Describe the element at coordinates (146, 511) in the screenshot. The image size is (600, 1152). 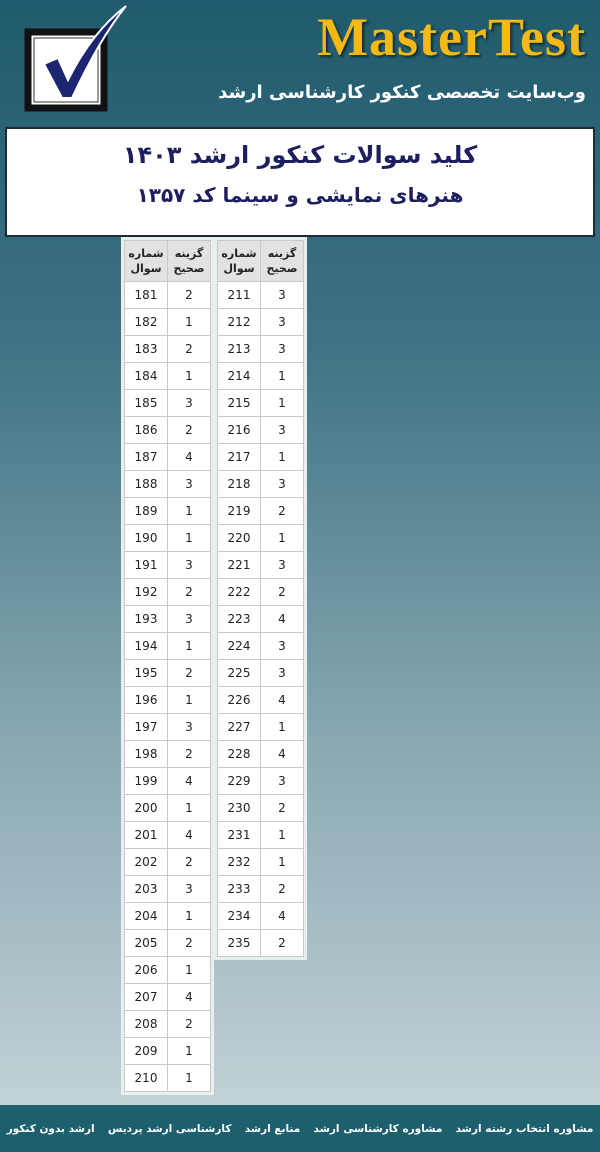
I see `question-number: 189` at that location.